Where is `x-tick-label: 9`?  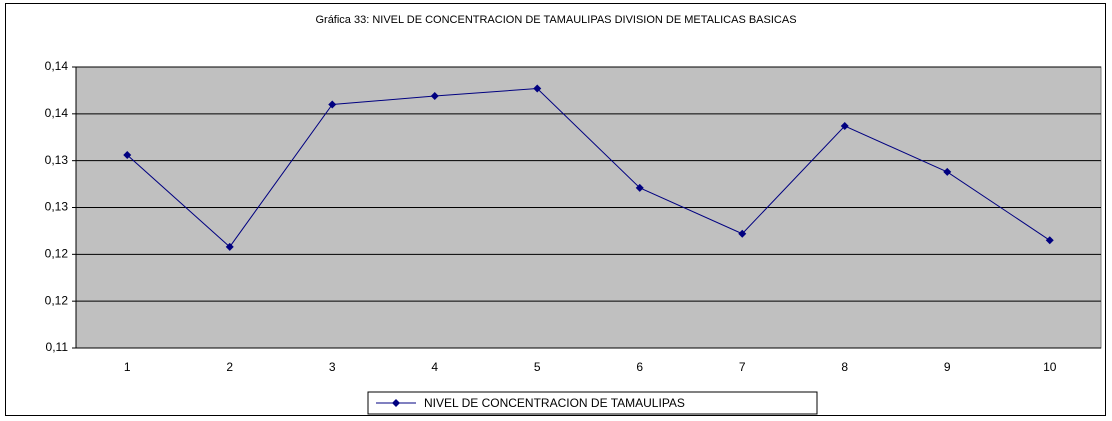 x-tick-label: 9 is located at coordinates (947, 367).